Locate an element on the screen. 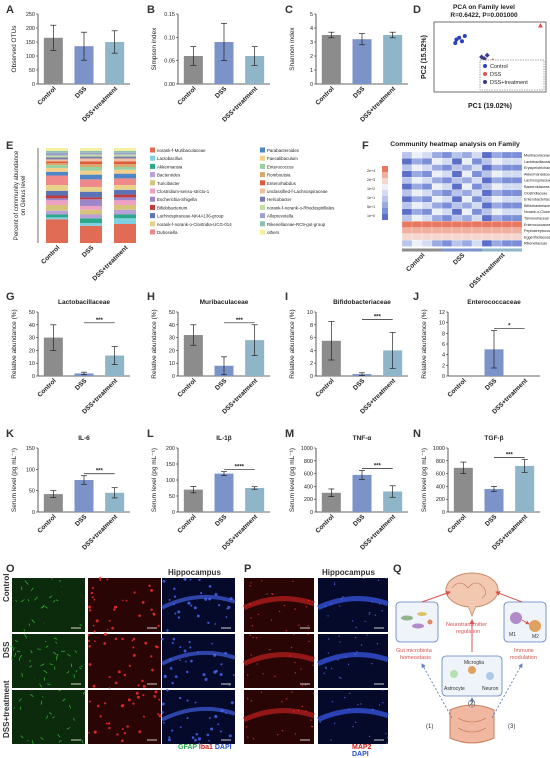 Image resolution: width=550 pixels, height=758 pixels. y-axis-label: Serum level (pg mL⁻¹) is located at coordinates (424, 480).